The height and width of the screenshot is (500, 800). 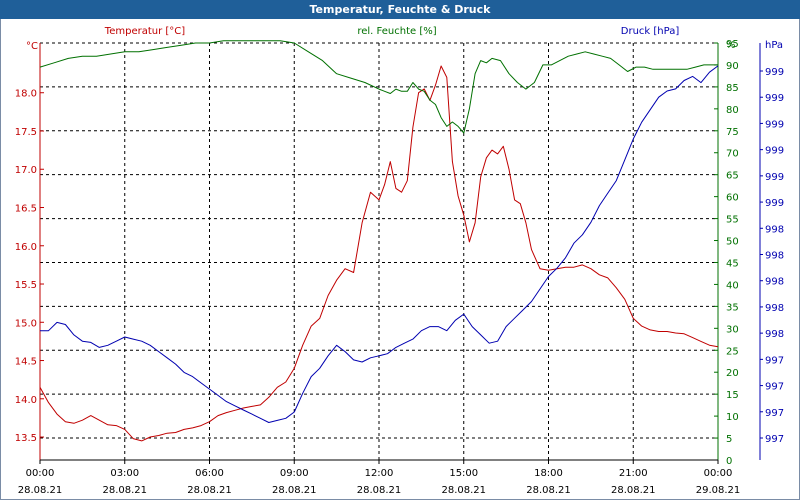 What do you see at coordinates (26, 285) in the screenshot?
I see `temperature-tick-label: 15.5` at bounding box center [26, 285].